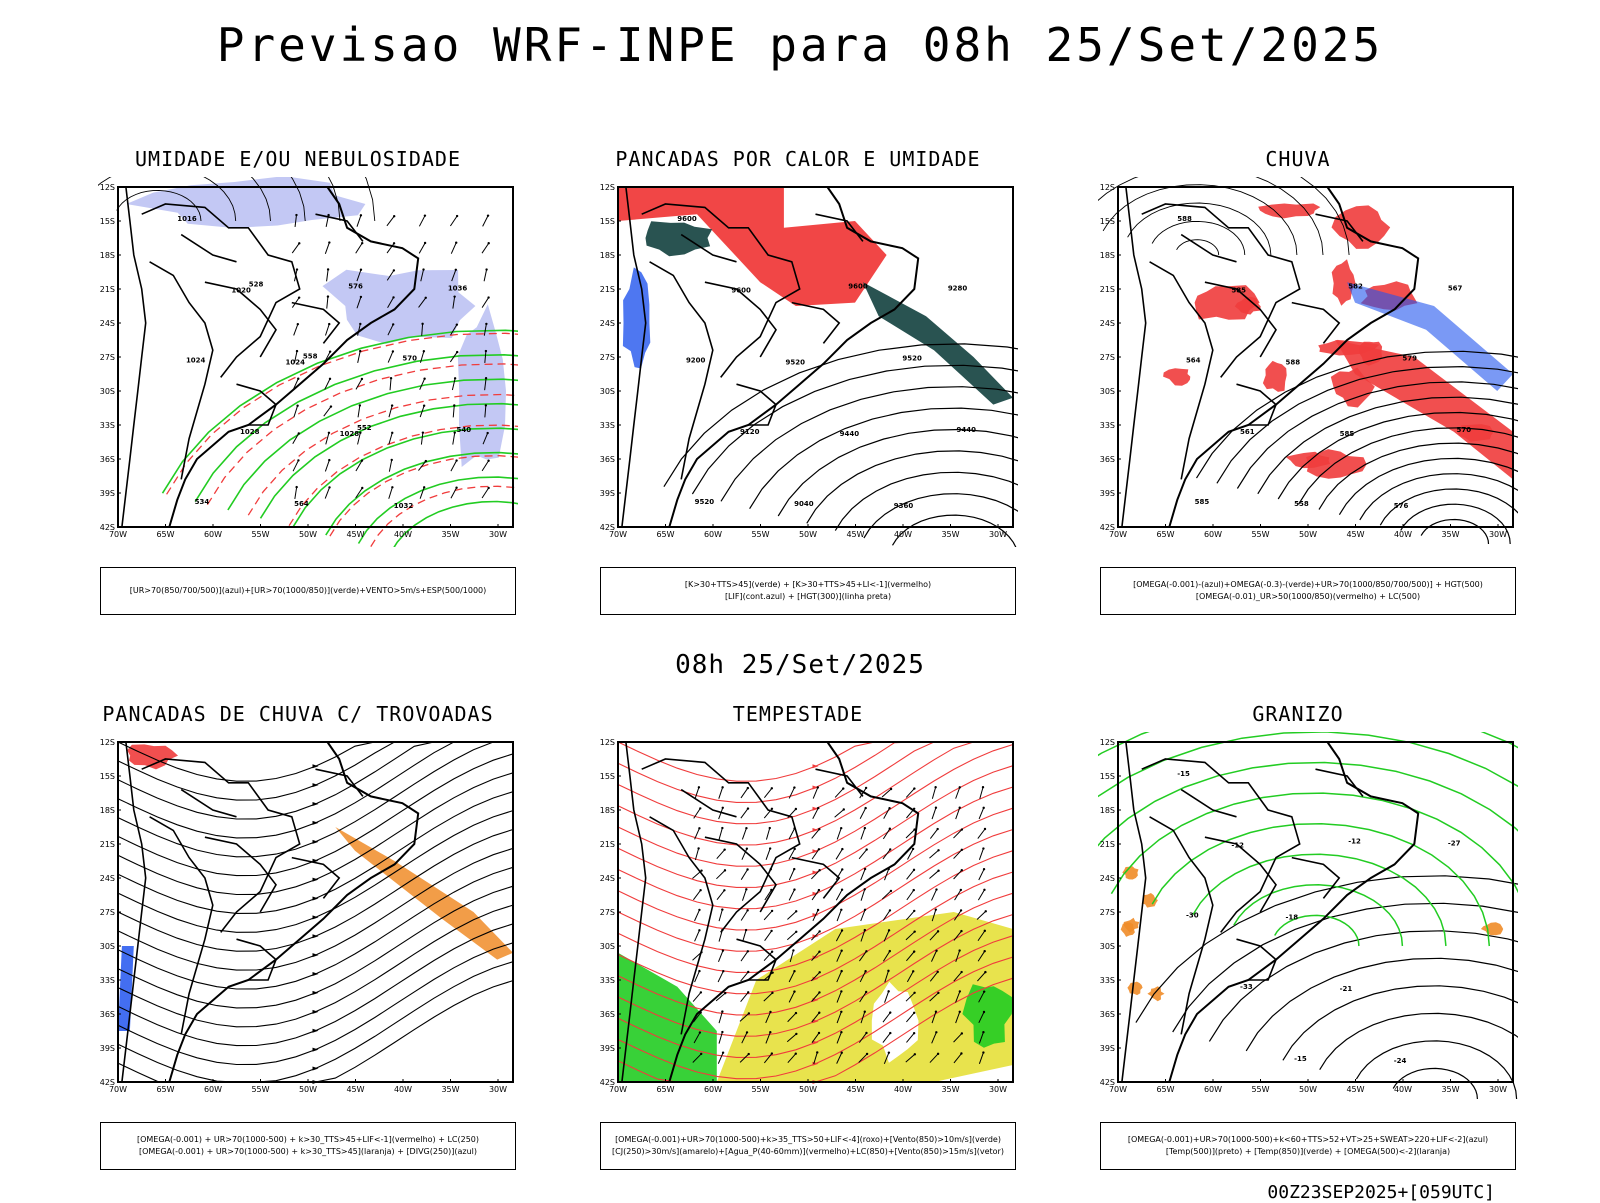  What do you see at coordinates (107, 187) in the screenshot?
I see `lat-tick-label: 12S` at bounding box center [107, 187].